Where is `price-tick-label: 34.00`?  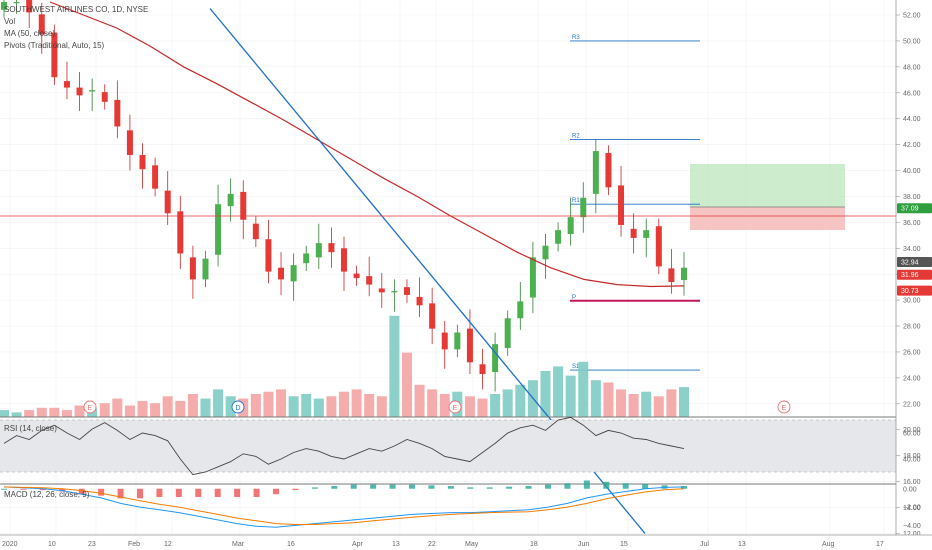 price-tick-label: 34.00 is located at coordinates (912, 249).